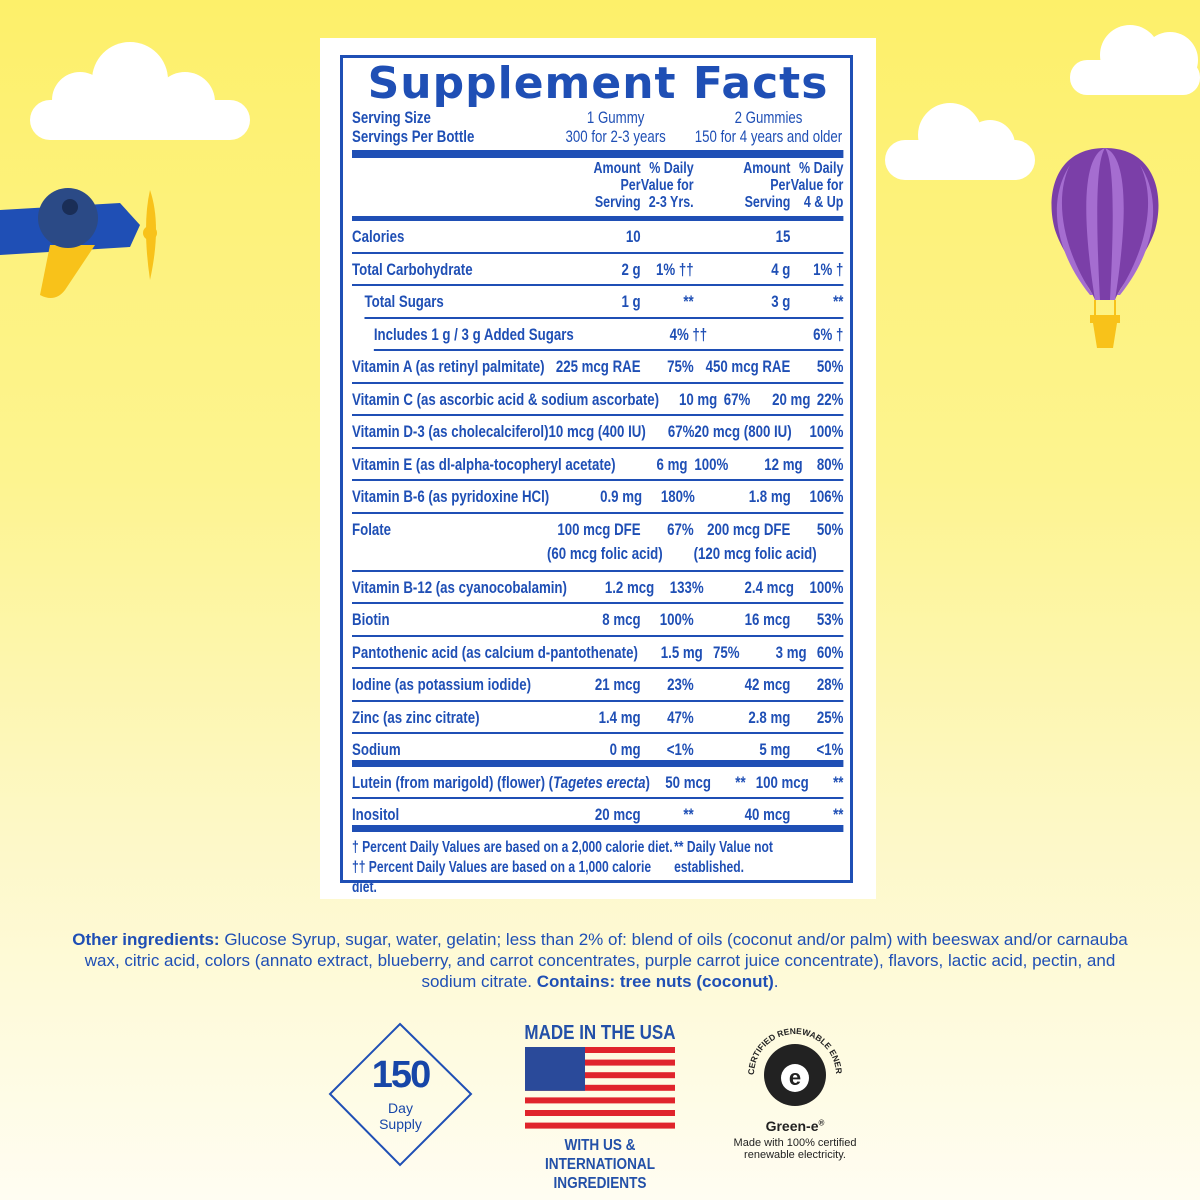 This screenshot has width=1200, height=1200. I want to click on dv-col2: 80%, so click(830, 464).